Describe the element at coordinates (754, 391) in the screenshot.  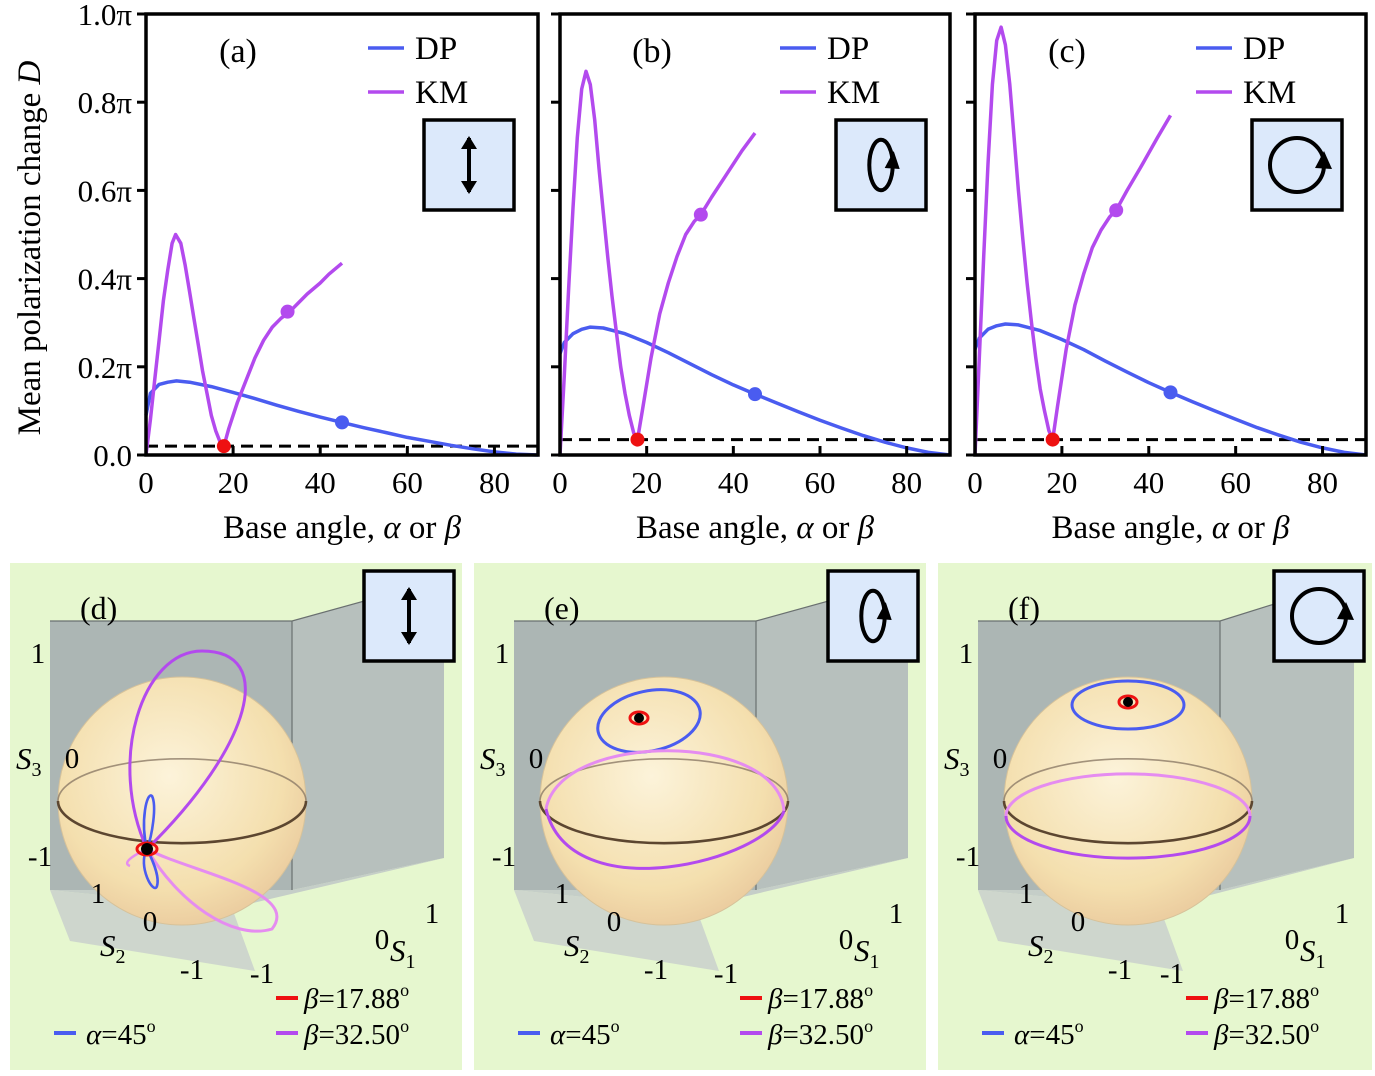
I see `series-dp-line` at that location.